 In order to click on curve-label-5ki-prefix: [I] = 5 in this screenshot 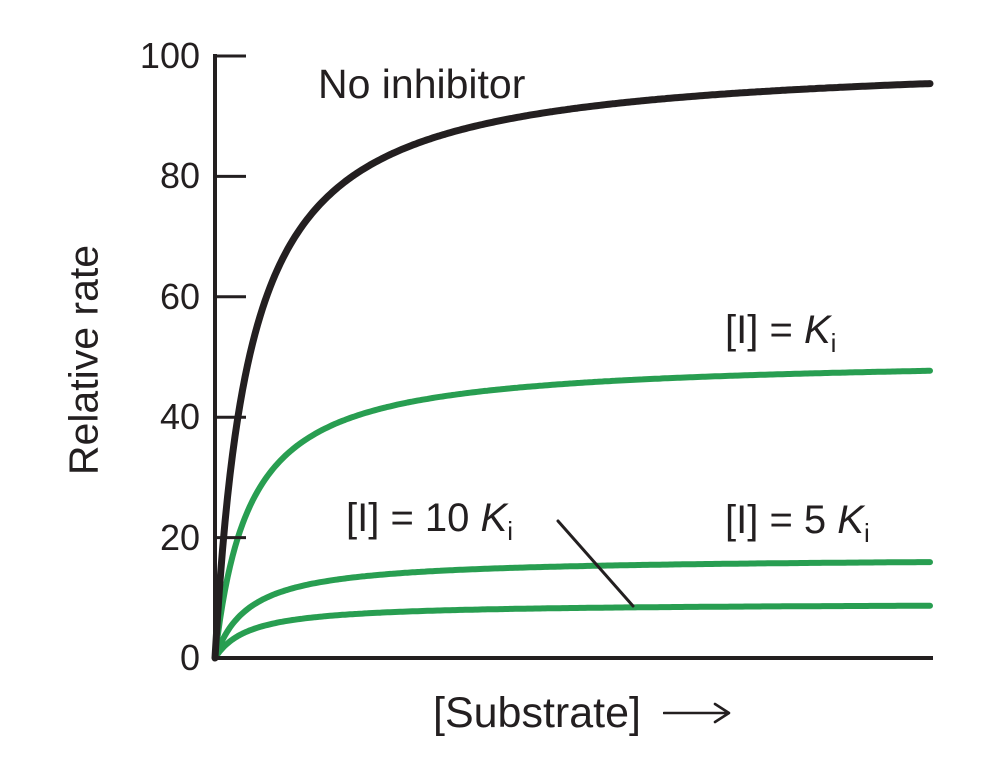, I will do `click(781, 520)`.